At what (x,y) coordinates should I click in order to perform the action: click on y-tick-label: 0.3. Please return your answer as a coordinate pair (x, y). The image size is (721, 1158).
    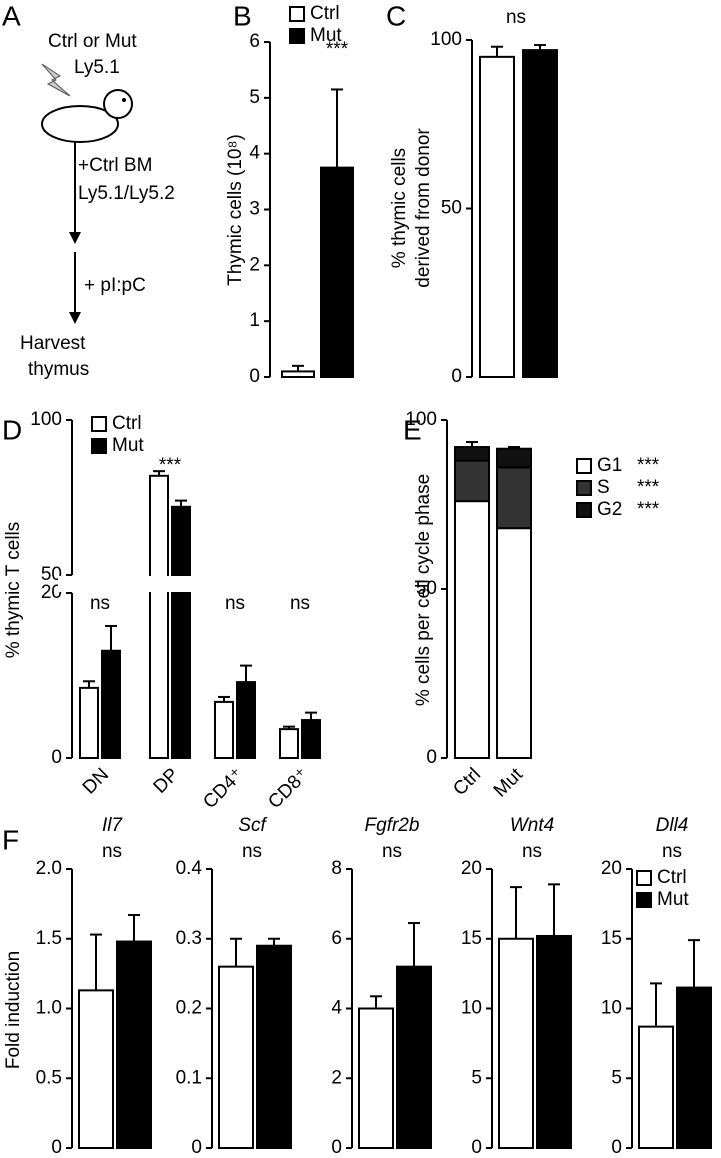
    Looking at the image, I should click on (189, 938).